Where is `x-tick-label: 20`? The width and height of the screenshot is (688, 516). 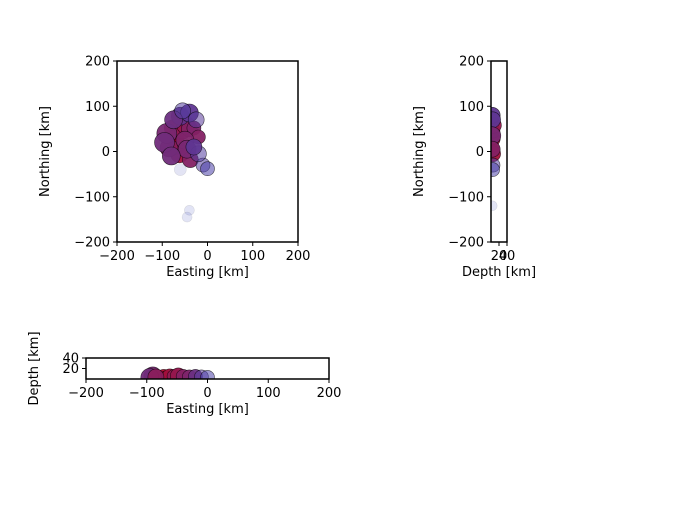 x-tick-label: 20 is located at coordinates (499, 256).